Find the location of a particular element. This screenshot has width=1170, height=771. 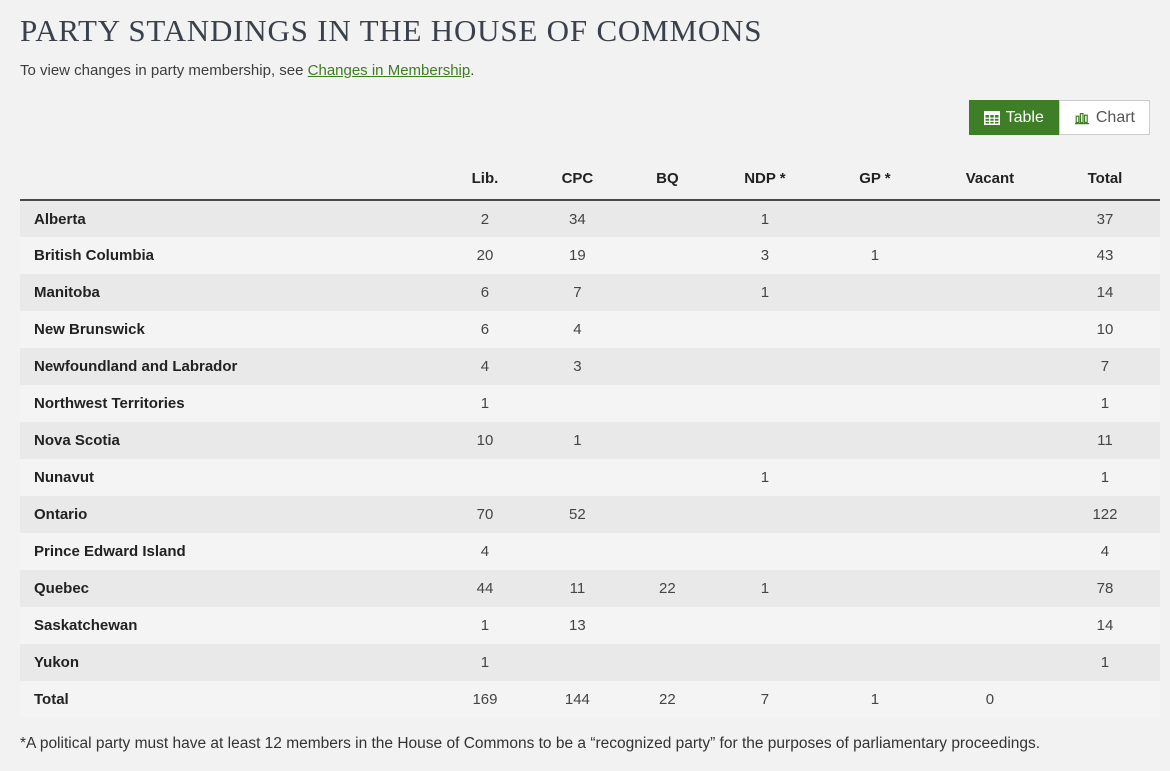

table-grid-icon is located at coordinates (991, 117).